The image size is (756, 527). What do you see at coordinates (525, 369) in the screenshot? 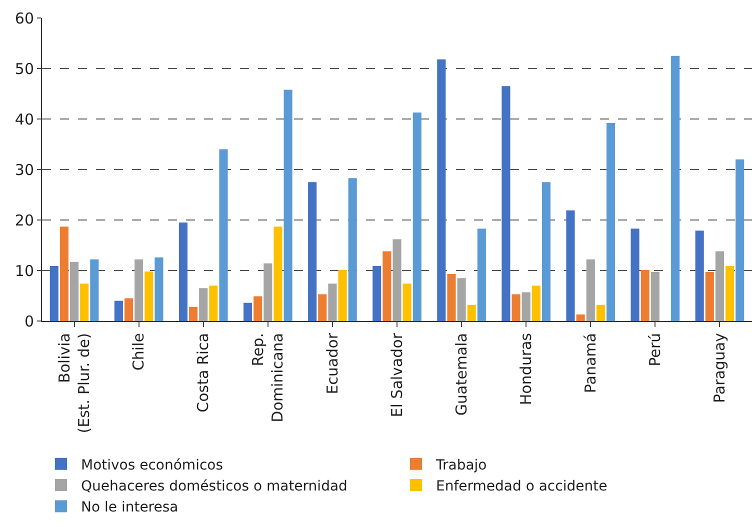
I see `x-tick-label: Honduras` at bounding box center [525, 369].